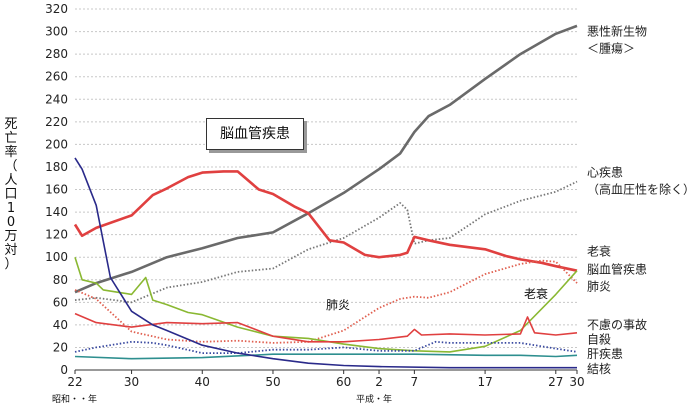 This screenshot has width=694, height=405. I want to click on x-axis-ticks: 22 30 40 50 60 2 7 17 27 30, so click(326, 379).